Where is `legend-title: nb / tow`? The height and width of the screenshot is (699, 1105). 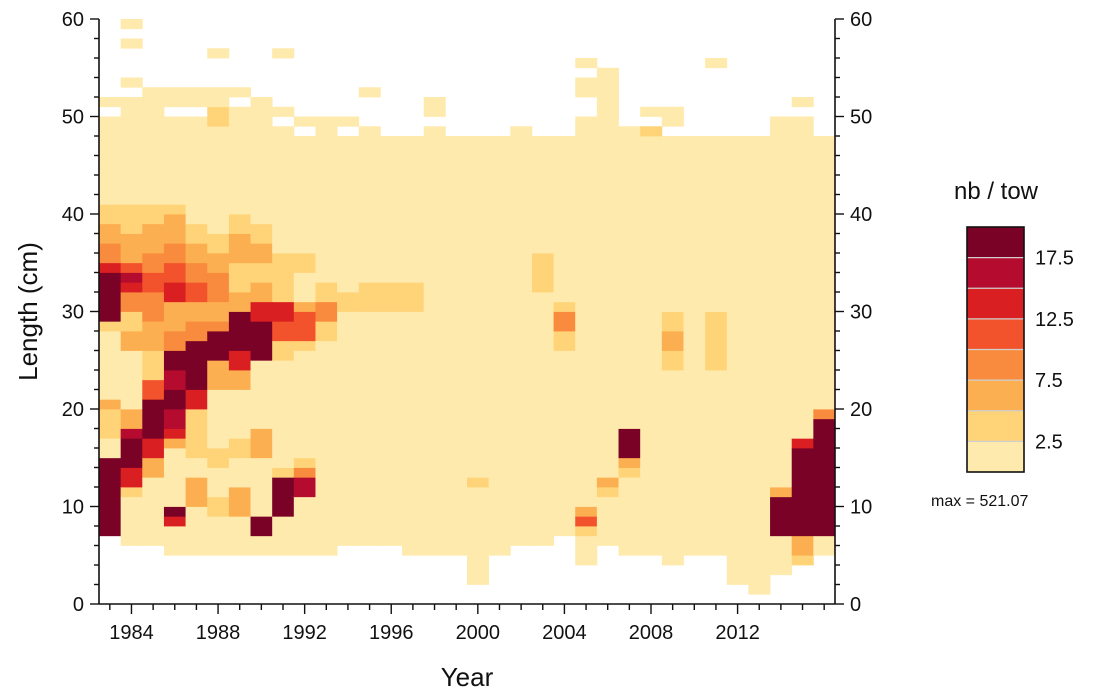 legend-title: nb / tow is located at coordinates (996, 191).